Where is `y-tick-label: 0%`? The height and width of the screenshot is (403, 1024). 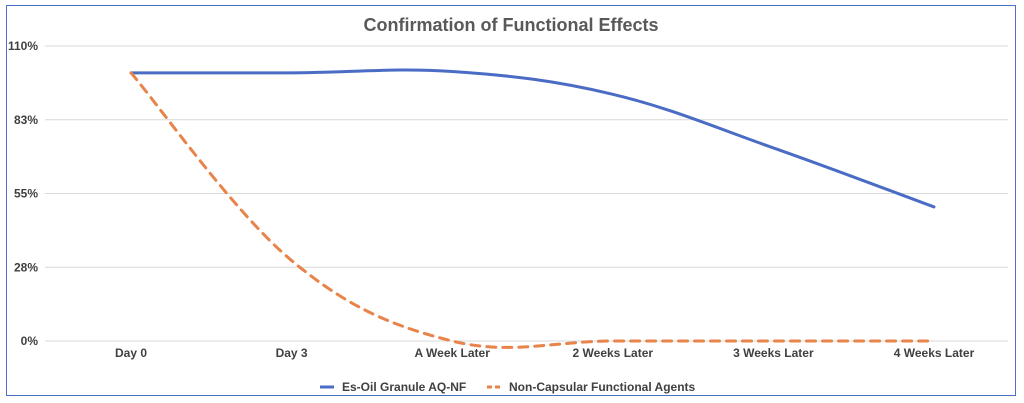 y-tick-label: 0% is located at coordinates (30, 341).